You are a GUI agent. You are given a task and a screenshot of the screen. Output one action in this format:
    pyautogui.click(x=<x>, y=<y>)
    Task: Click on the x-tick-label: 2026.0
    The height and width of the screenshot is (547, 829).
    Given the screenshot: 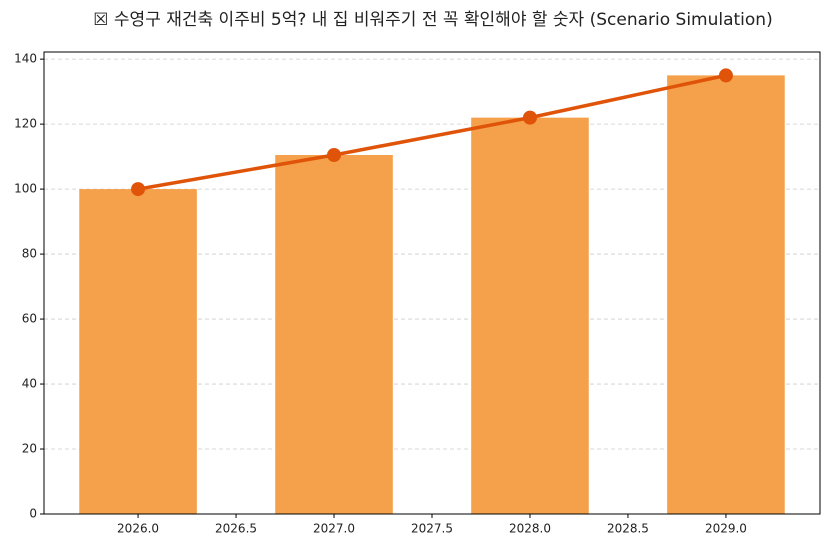 What is the action you would take?
    pyautogui.click(x=138, y=529)
    